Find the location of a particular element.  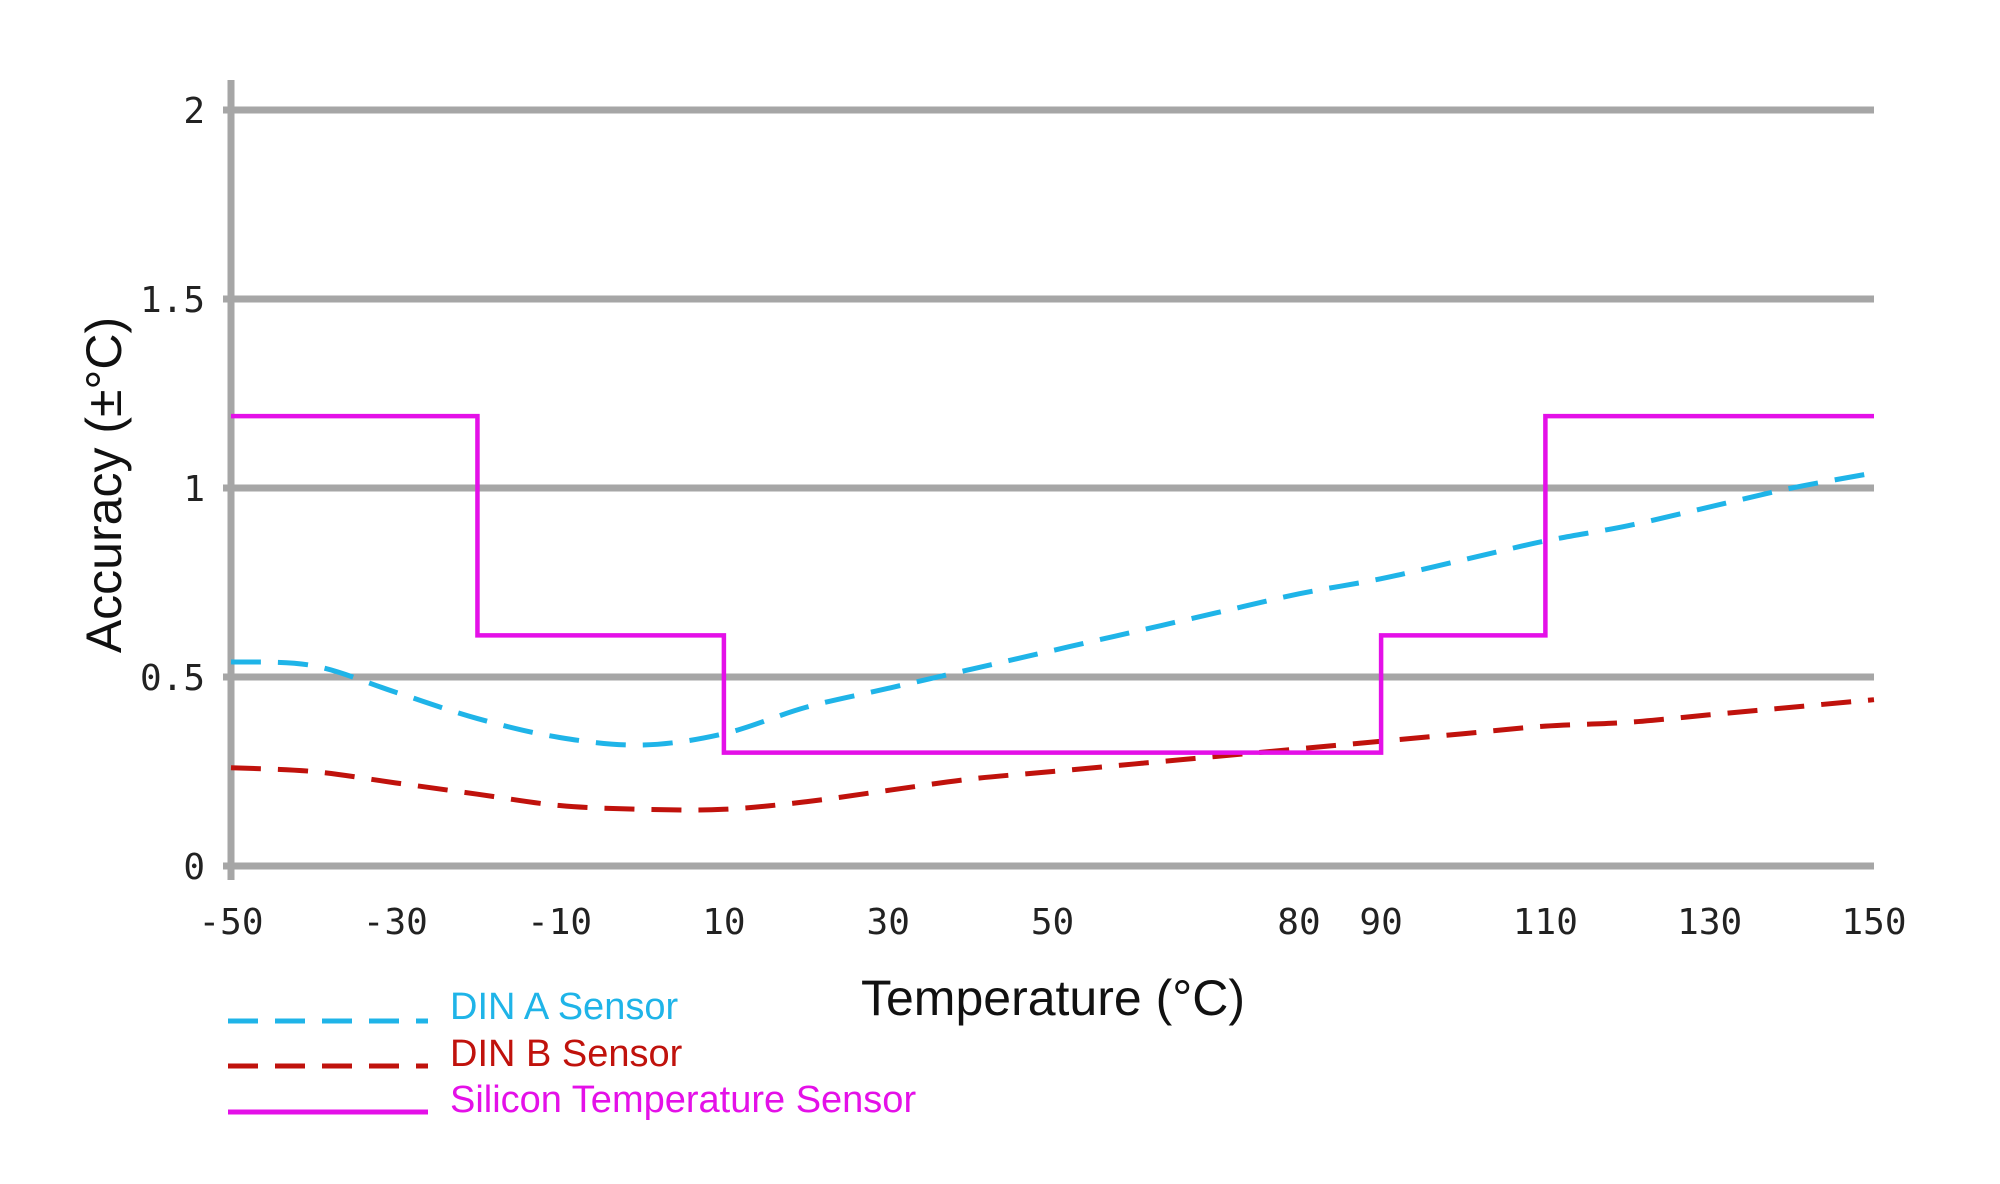

x-tick-label: 50 is located at coordinates (1052, 922).